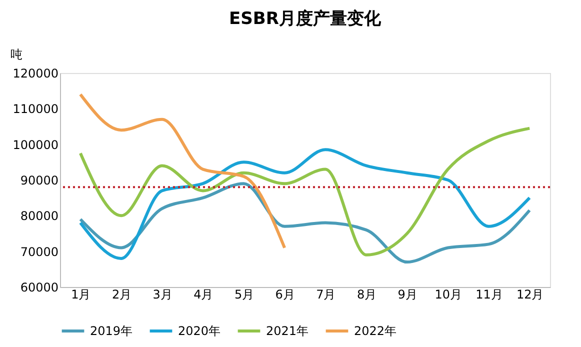 Image resolution: width=581 pixels, height=347 pixels. What do you see at coordinates (35, 73) in the screenshot?
I see `y-tick-label: 120000` at bounding box center [35, 73].